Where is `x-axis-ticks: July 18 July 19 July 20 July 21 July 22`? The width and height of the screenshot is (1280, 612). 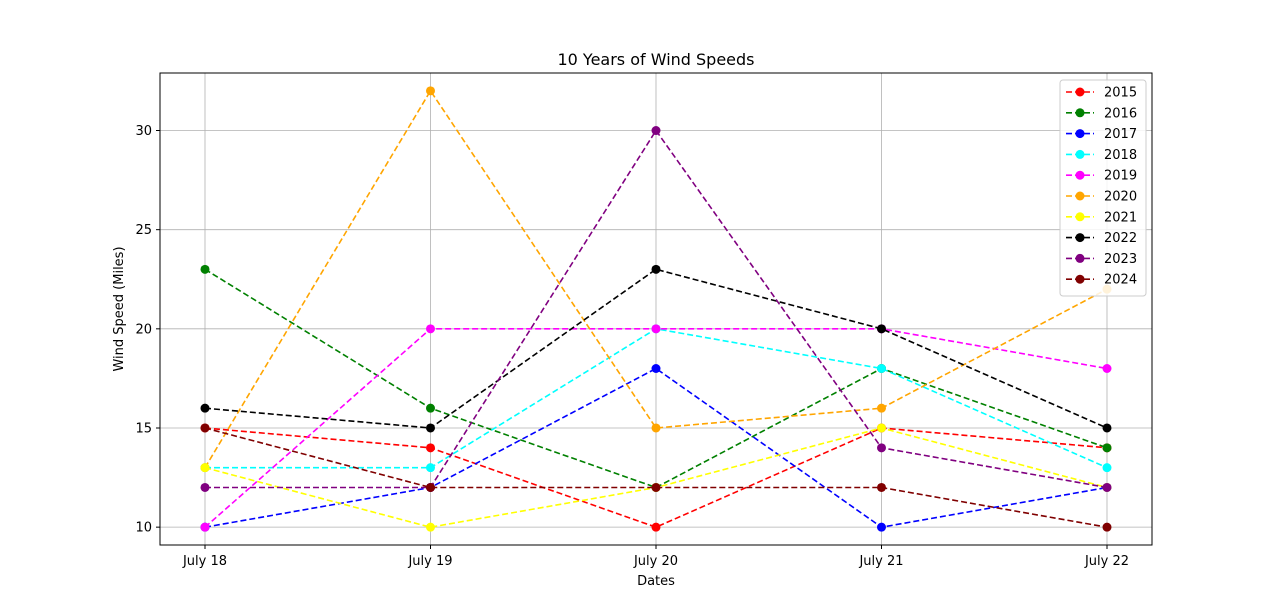
x-axis-ticks: July 18 July 19 July 20 July 21 July 22 is located at coordinates (655, 557).